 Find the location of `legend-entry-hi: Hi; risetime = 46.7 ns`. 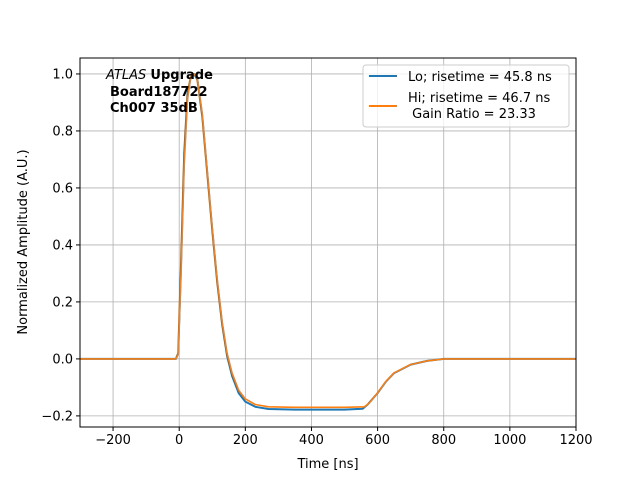

legend-entry-hi: Hi; risetime = 46.7 ns is located at coordinates (479, 98).